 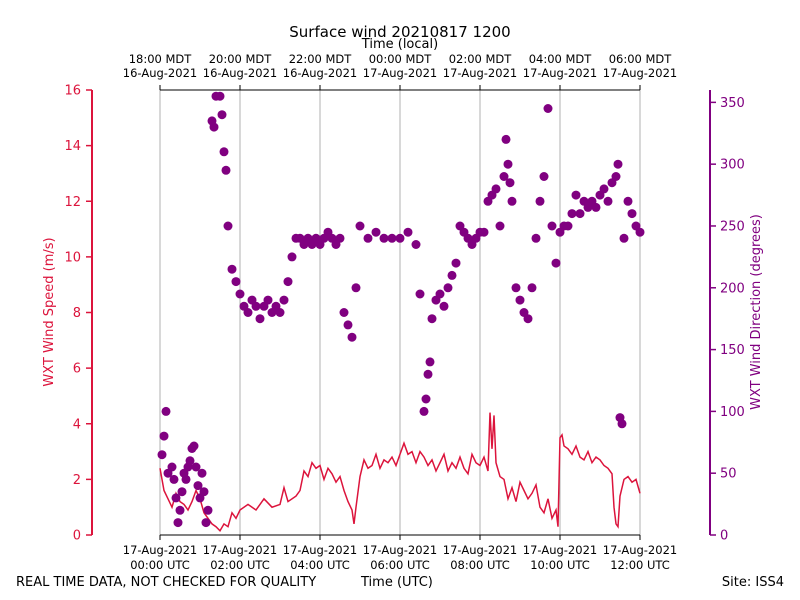 I want to click on left-y-tick-label: 14, so click(x=72, y=146).